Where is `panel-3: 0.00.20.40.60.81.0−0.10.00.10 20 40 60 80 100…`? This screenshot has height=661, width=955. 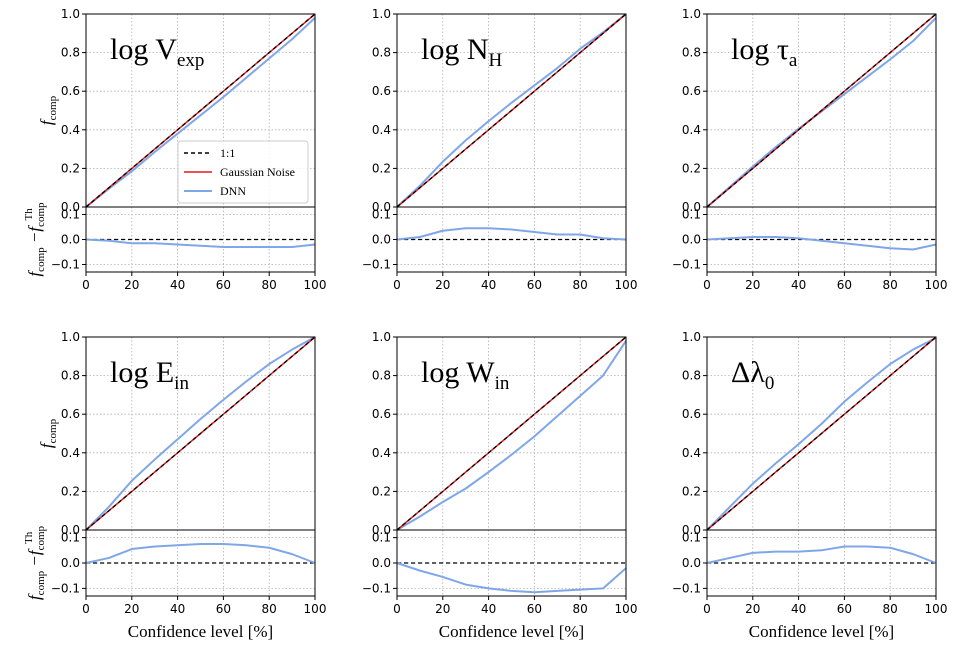 panel-3: 0.00.20.40.60.81.0−0.10.00.10 20 40 60 80 100… is located at coordinates (810, 149).